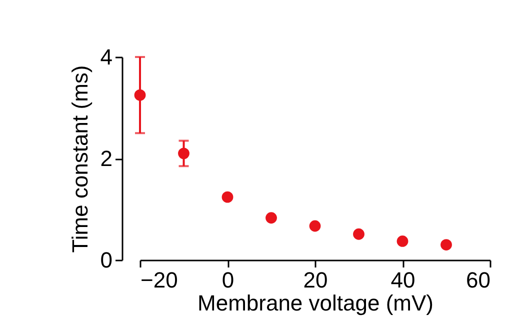 This screenshot has height=331, width=508. I want to click on x-tick-label: 20, so click(315, 280).